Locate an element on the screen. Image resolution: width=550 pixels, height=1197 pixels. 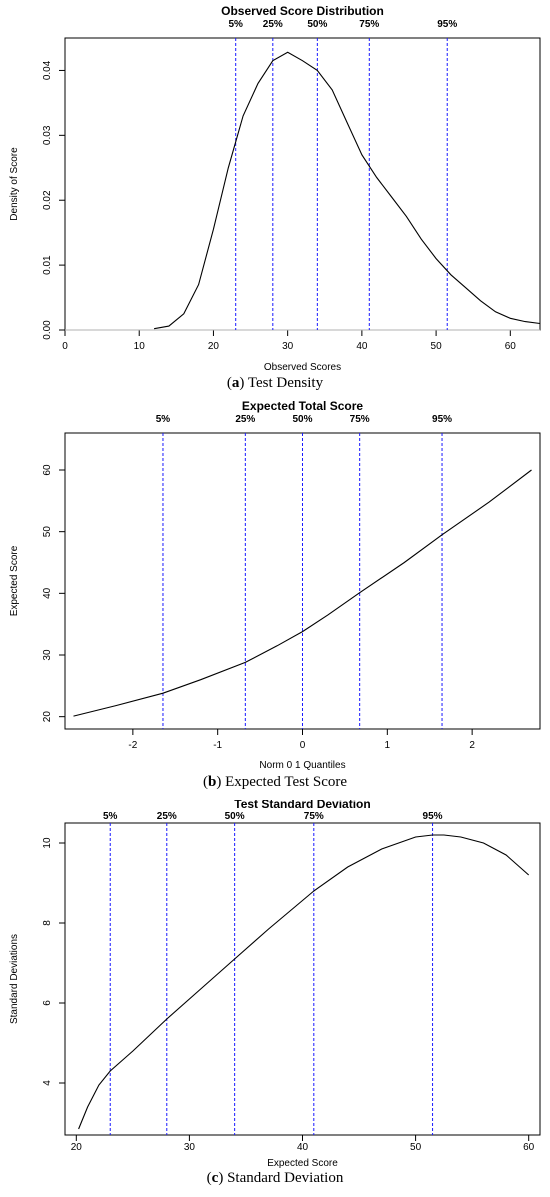
caption-standard-deviation: (c) Standard Deviation is located at coordinates (275, 1178).